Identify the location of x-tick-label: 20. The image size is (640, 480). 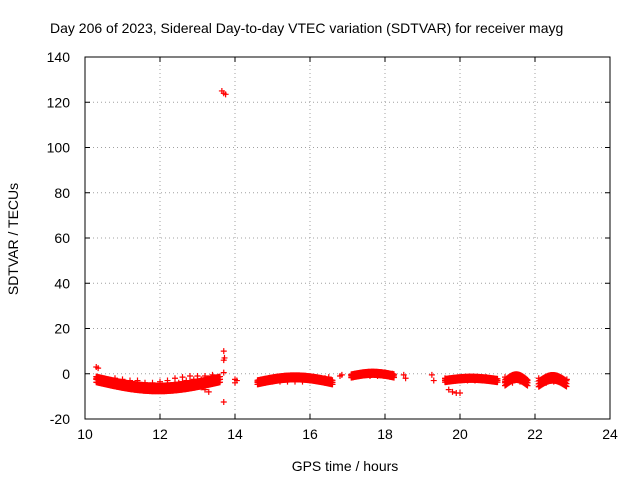
(460, 434).